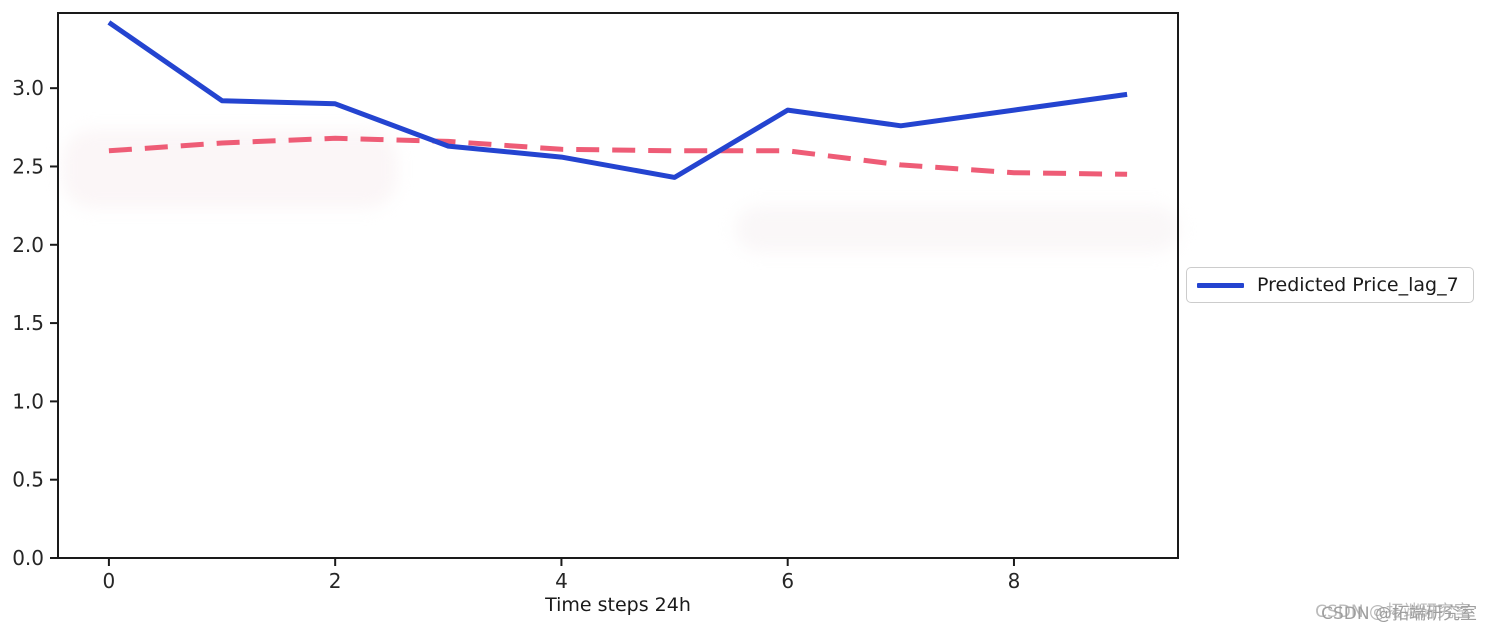  What do you see at coordinates (28, 245) in the screenshot?
I see `y-tick-label: 2.0` at bounding box center [28, 245].